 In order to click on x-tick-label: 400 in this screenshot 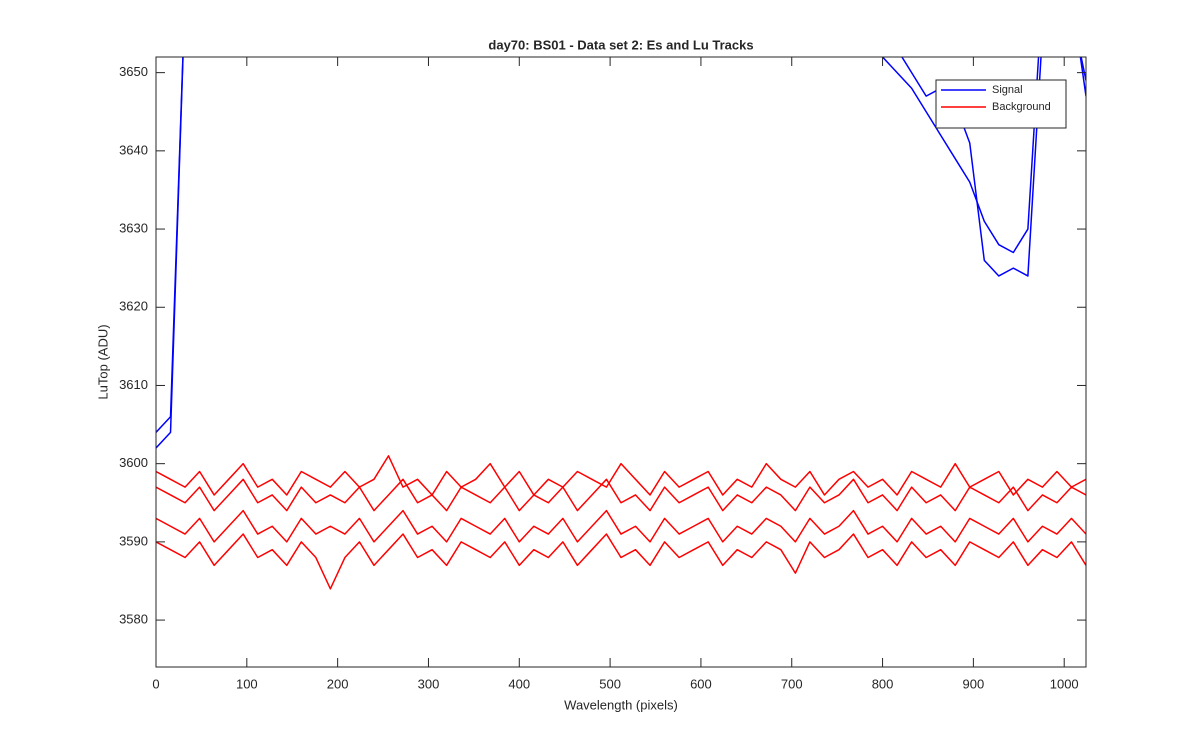, I will do `click(519, 683)`.